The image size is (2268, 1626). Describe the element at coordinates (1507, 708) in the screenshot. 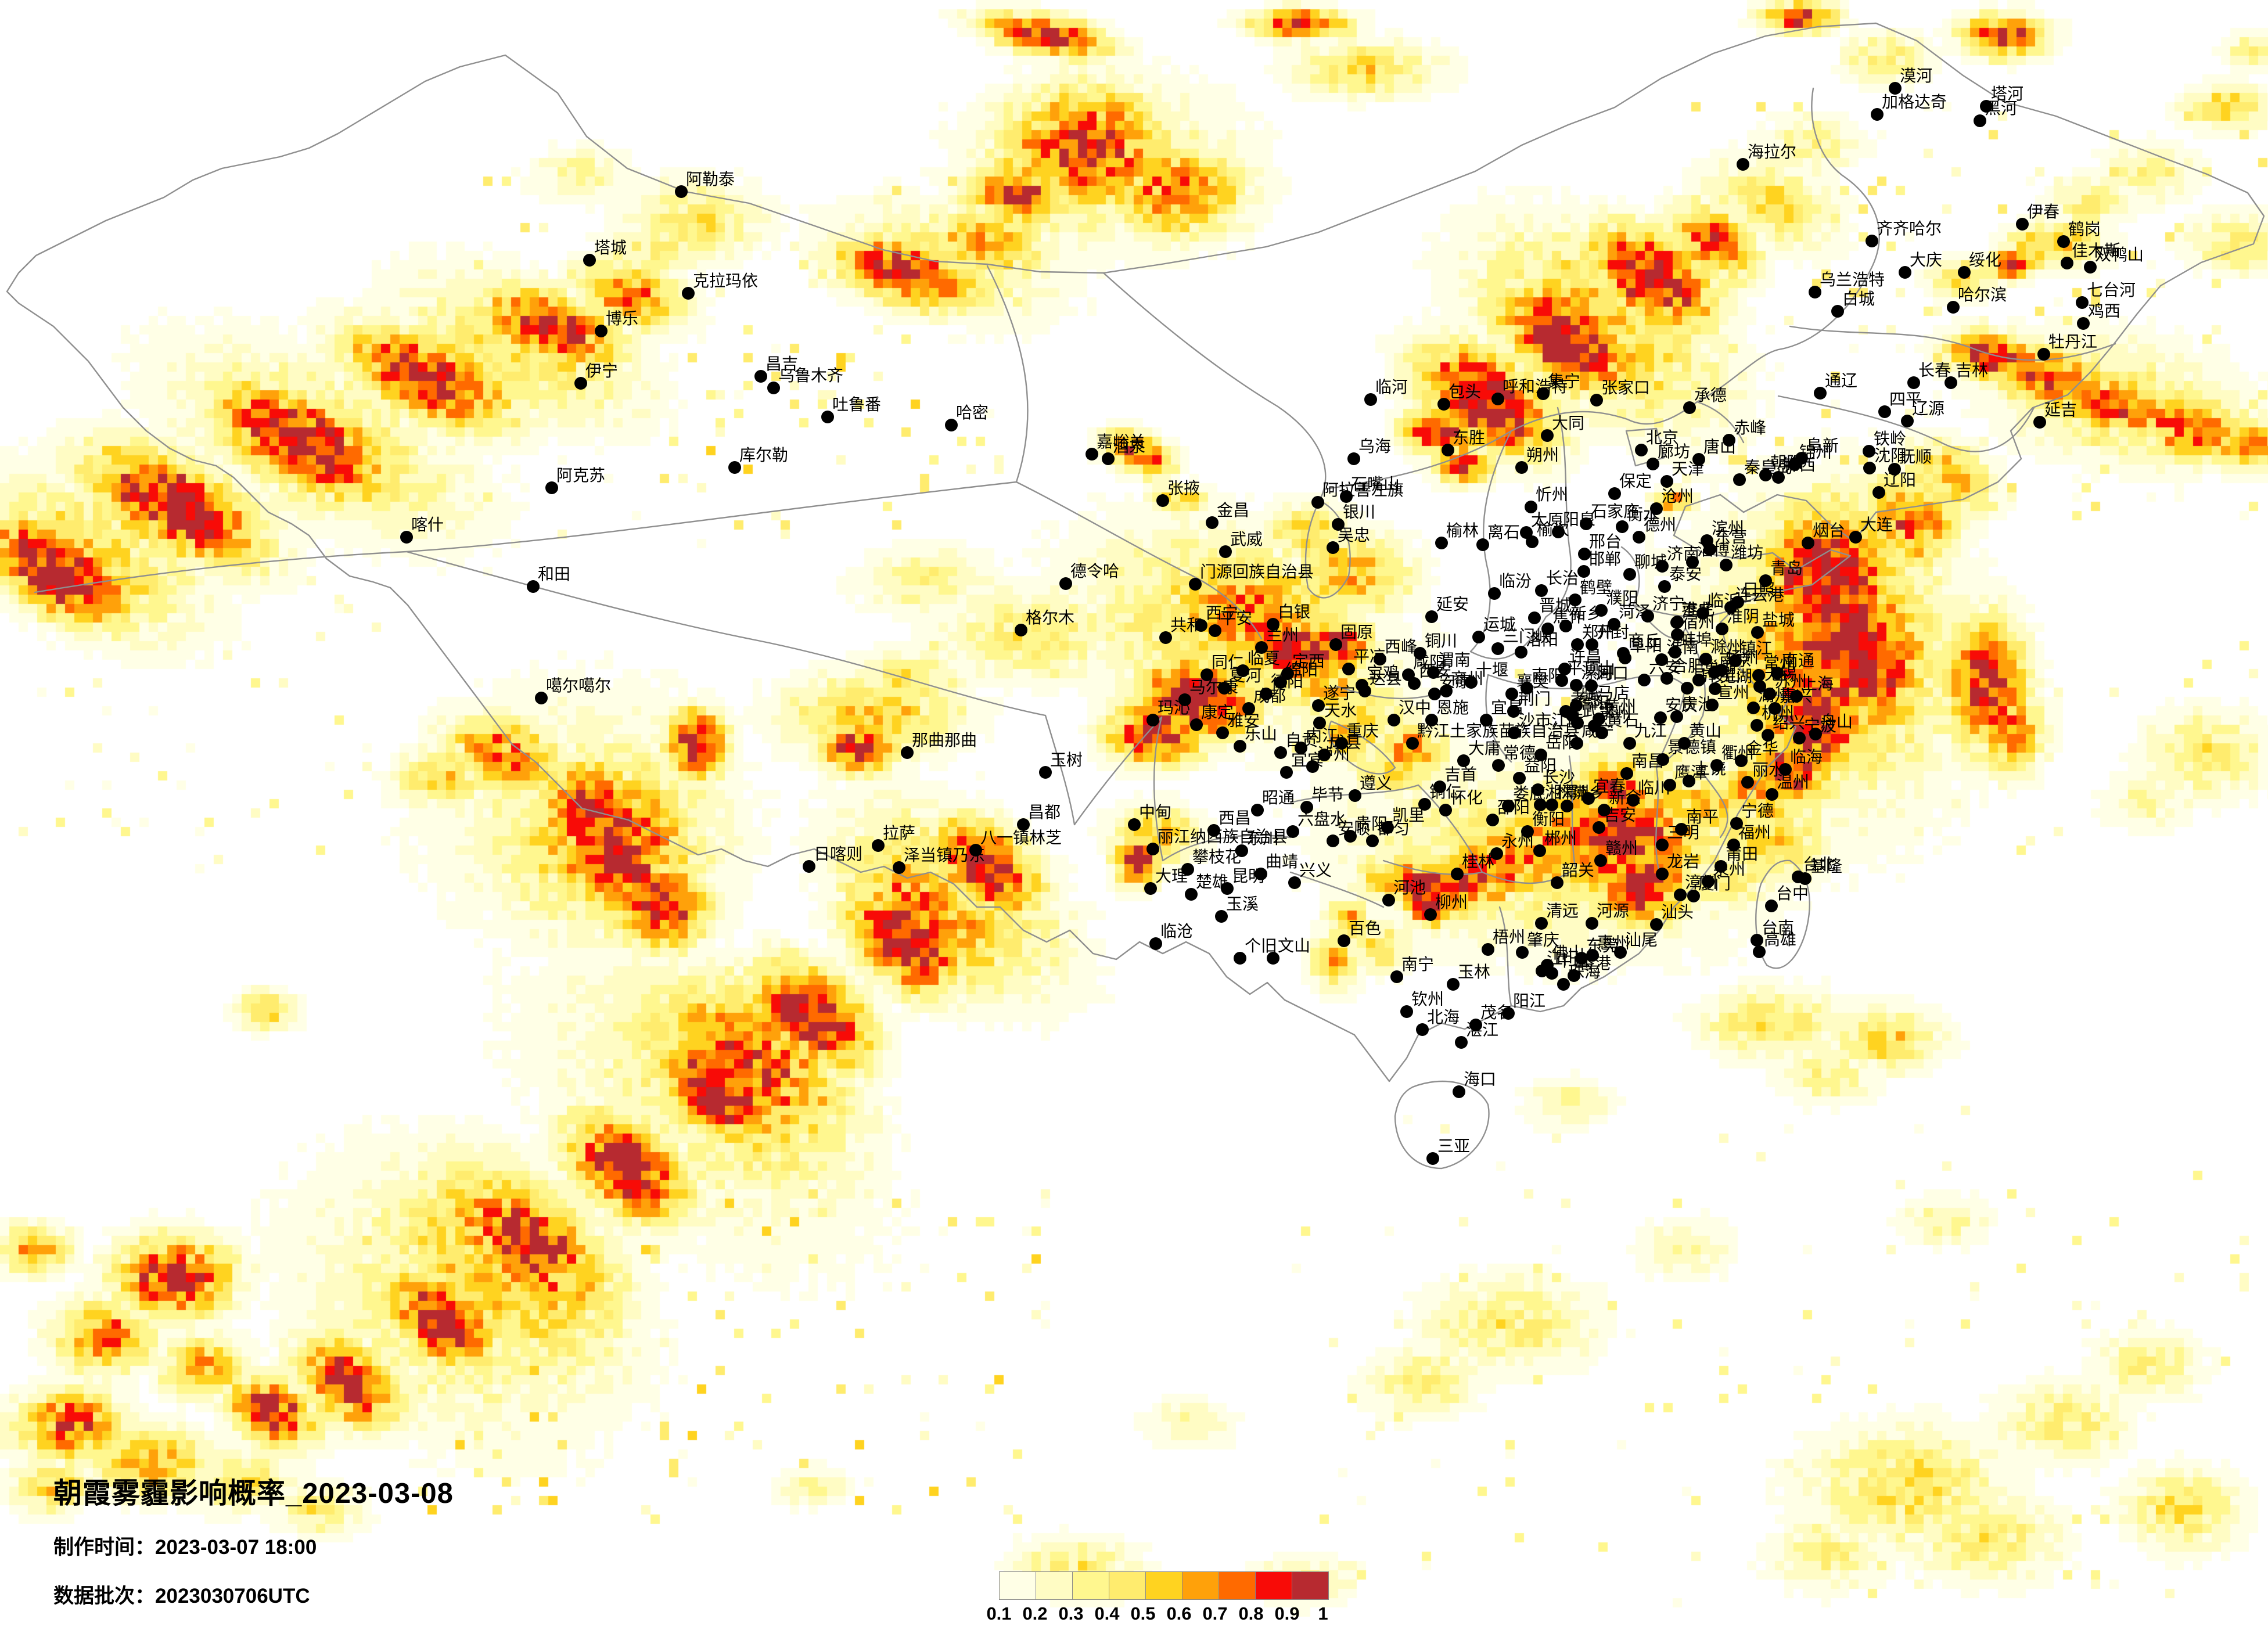

I see `city-label: 宜昌` at that location.